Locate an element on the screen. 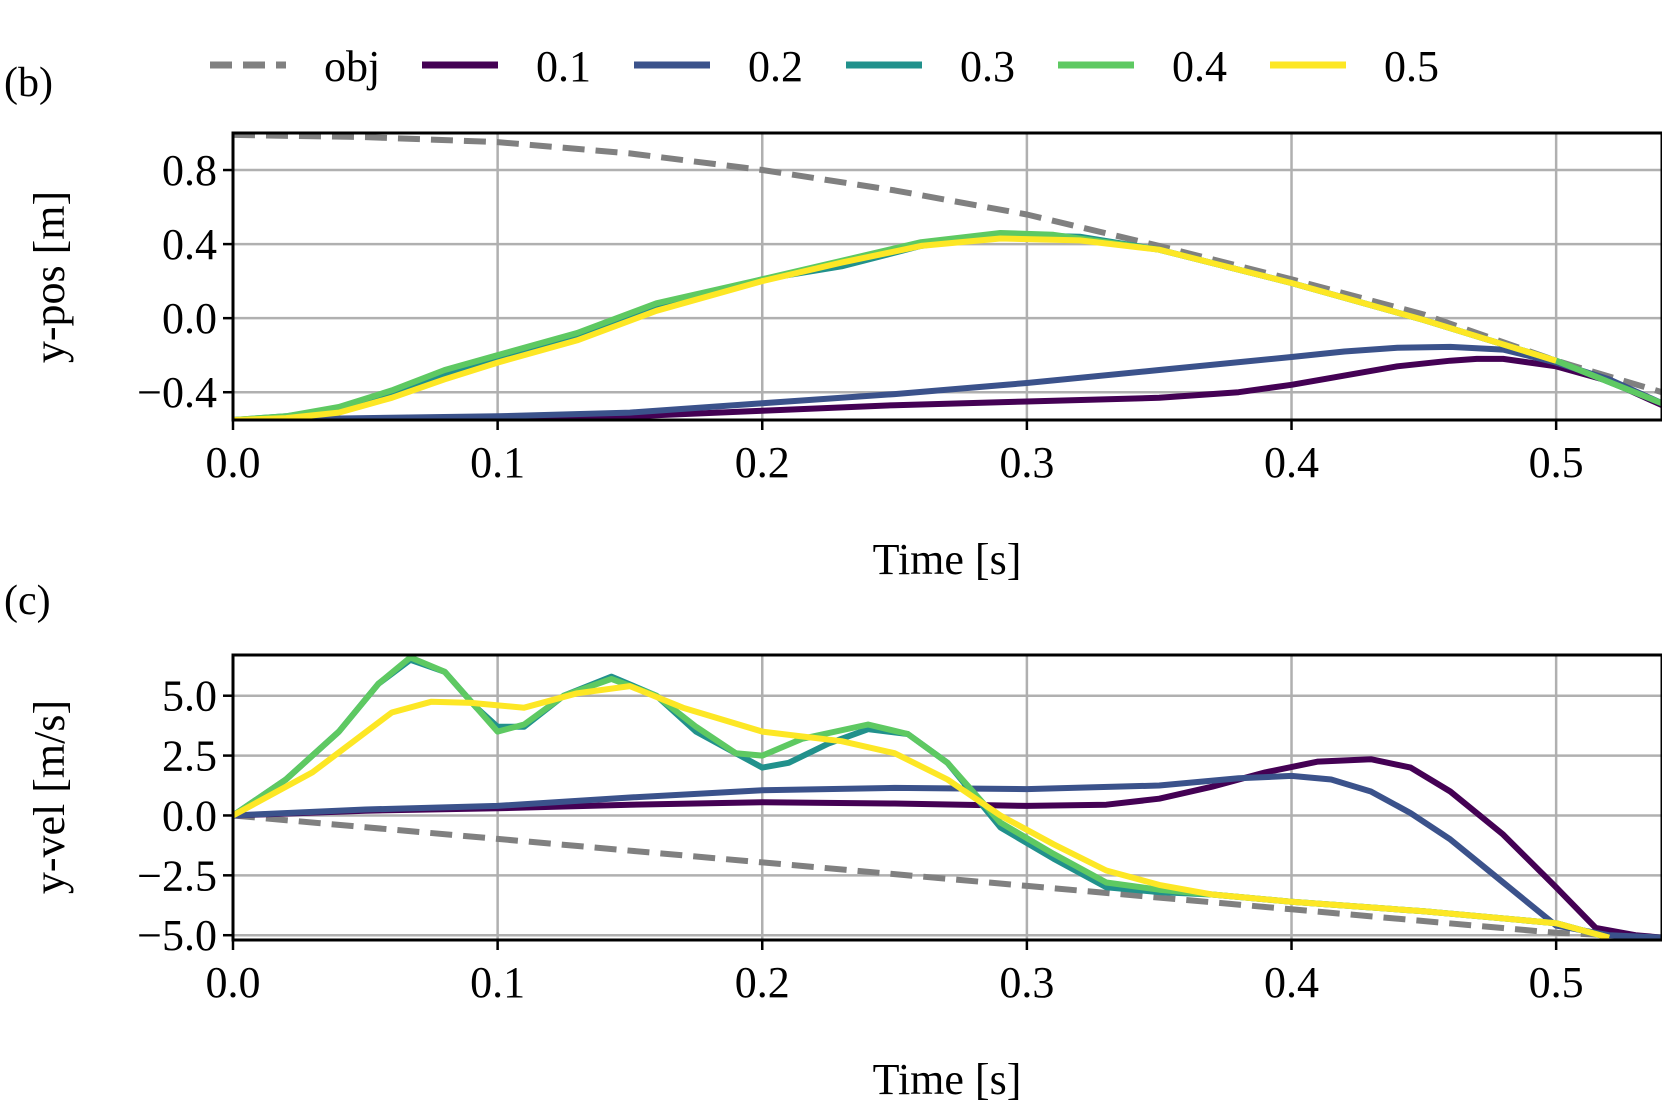 The image size is (1662, 1108). x-axis-label-c: Time [s] is located at coordinates (947, 1079).